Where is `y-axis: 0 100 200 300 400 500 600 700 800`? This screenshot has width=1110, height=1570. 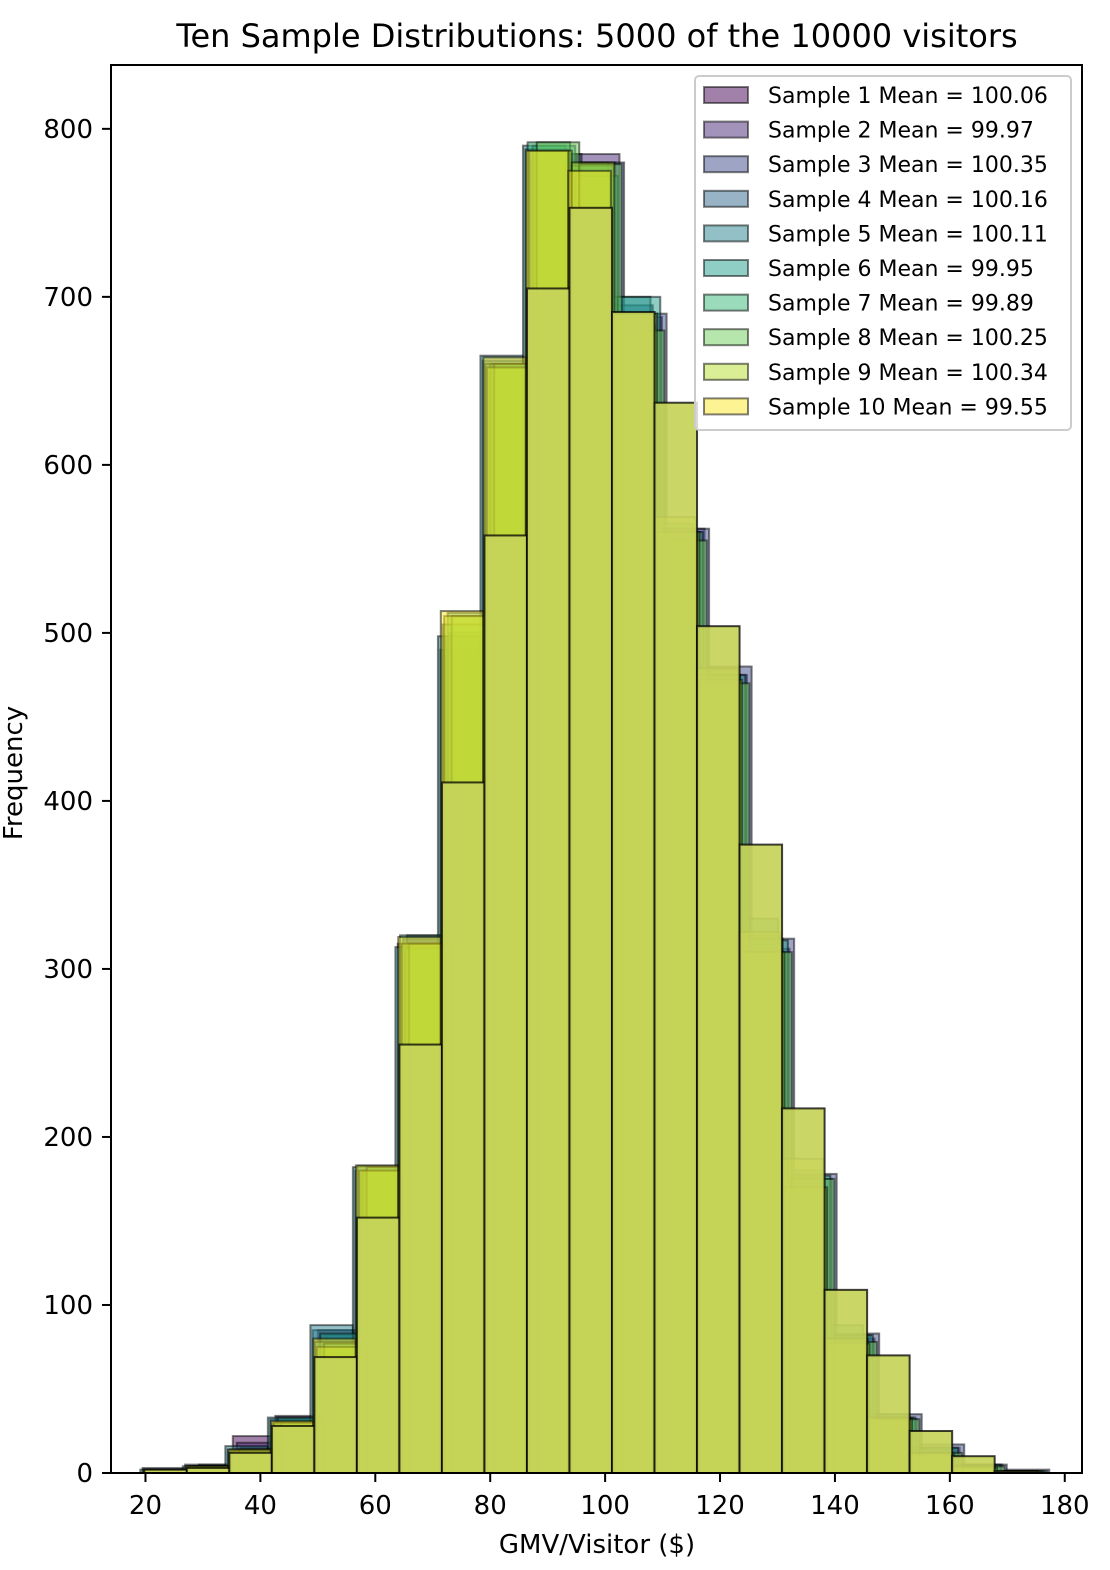 y-axis: 0 100 200 300 400 500 600 700 800 is located at coordinates (77, 802).